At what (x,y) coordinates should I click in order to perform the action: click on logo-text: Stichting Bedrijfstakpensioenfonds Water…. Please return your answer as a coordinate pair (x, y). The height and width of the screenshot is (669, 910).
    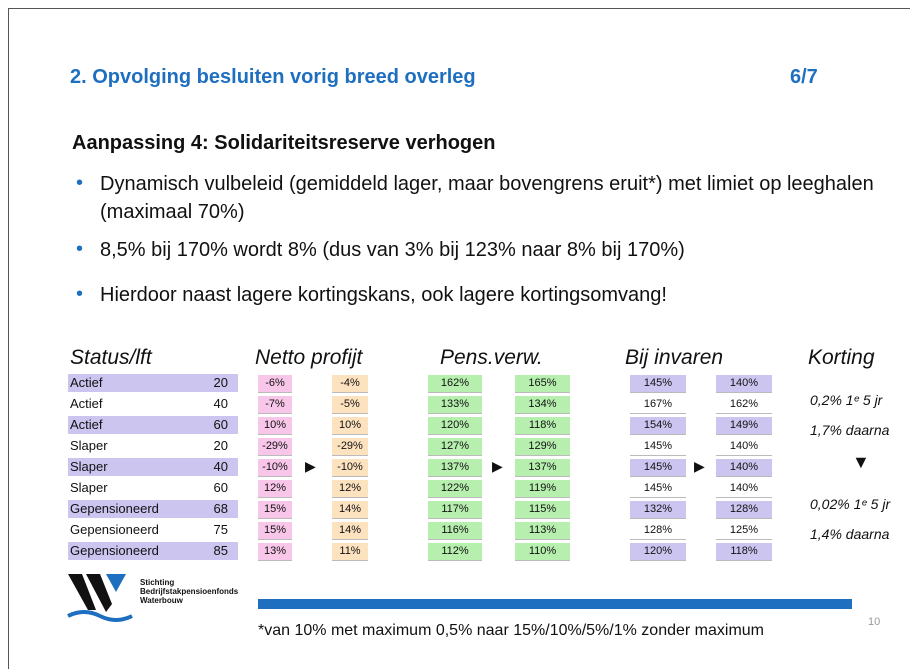
    Looking at the image, I should click on (189, 591).